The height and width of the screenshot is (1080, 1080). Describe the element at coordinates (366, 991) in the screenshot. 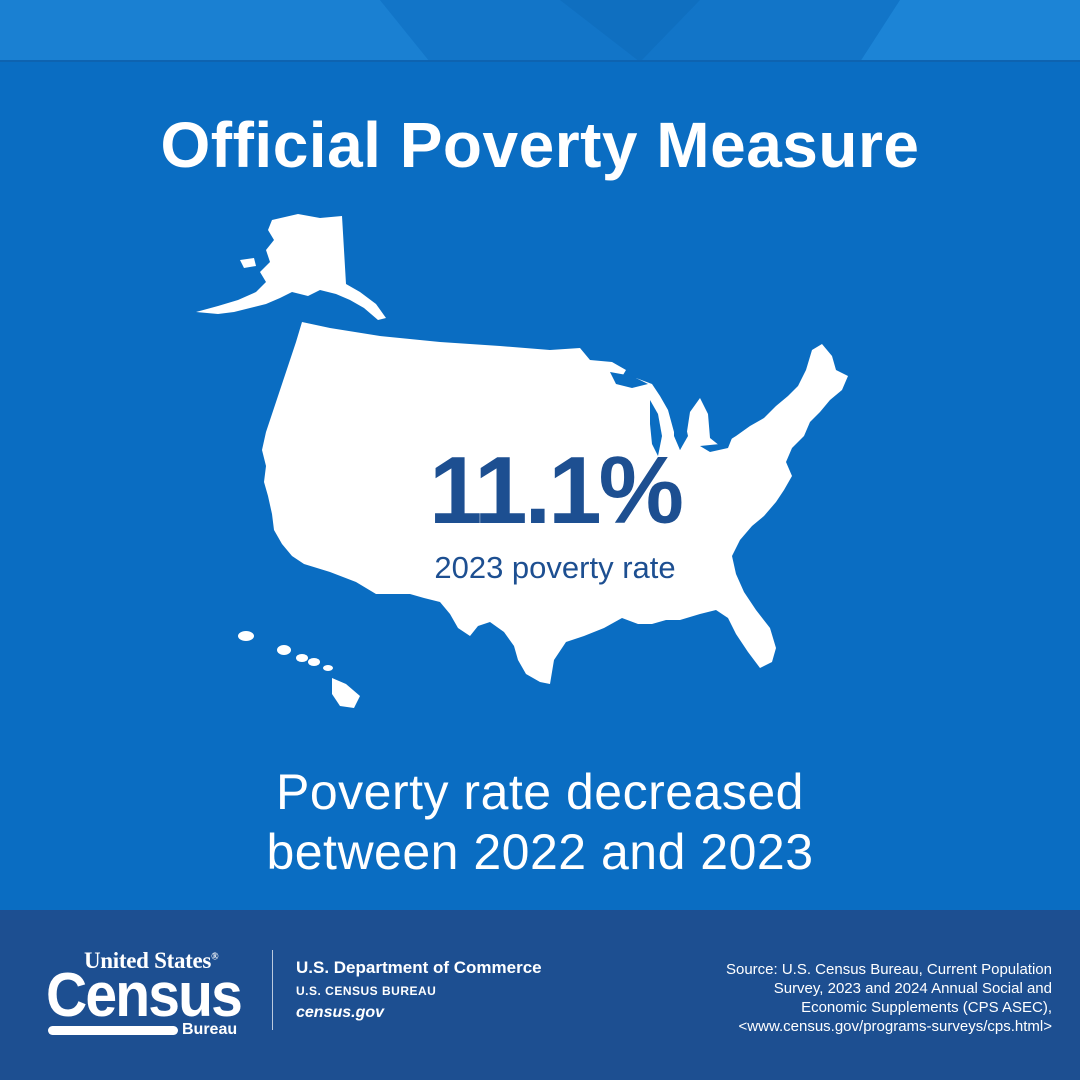

I see `bureau-name: U.S. CENSUS BUREAU` at that location.